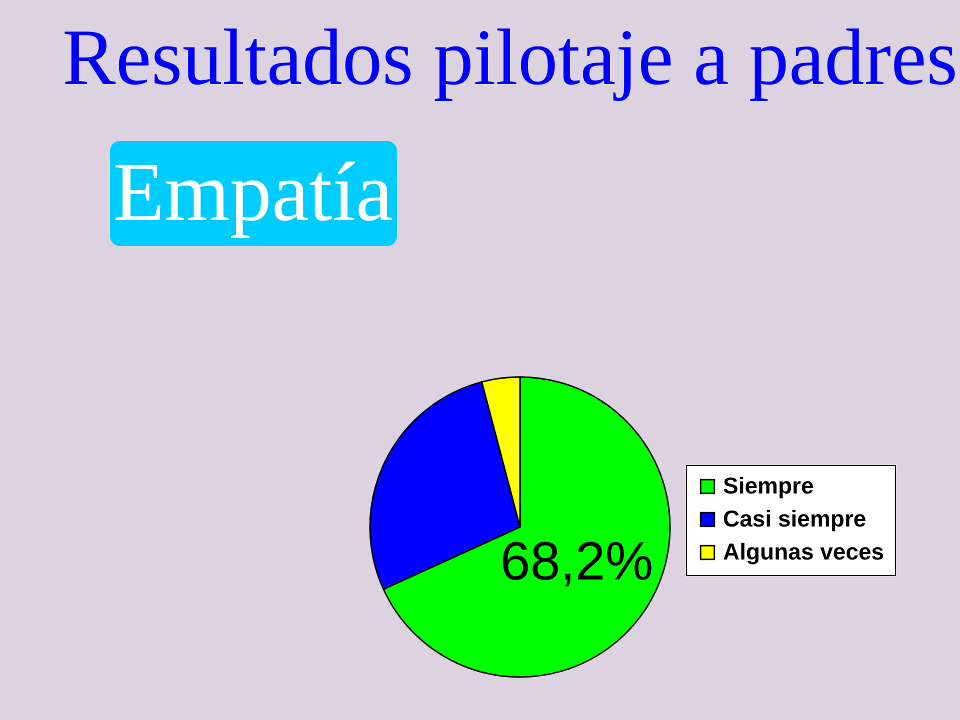  Describe the element at coordinates (577, 562) in the screenshot. I see `data-label: 68,2%` at that location.